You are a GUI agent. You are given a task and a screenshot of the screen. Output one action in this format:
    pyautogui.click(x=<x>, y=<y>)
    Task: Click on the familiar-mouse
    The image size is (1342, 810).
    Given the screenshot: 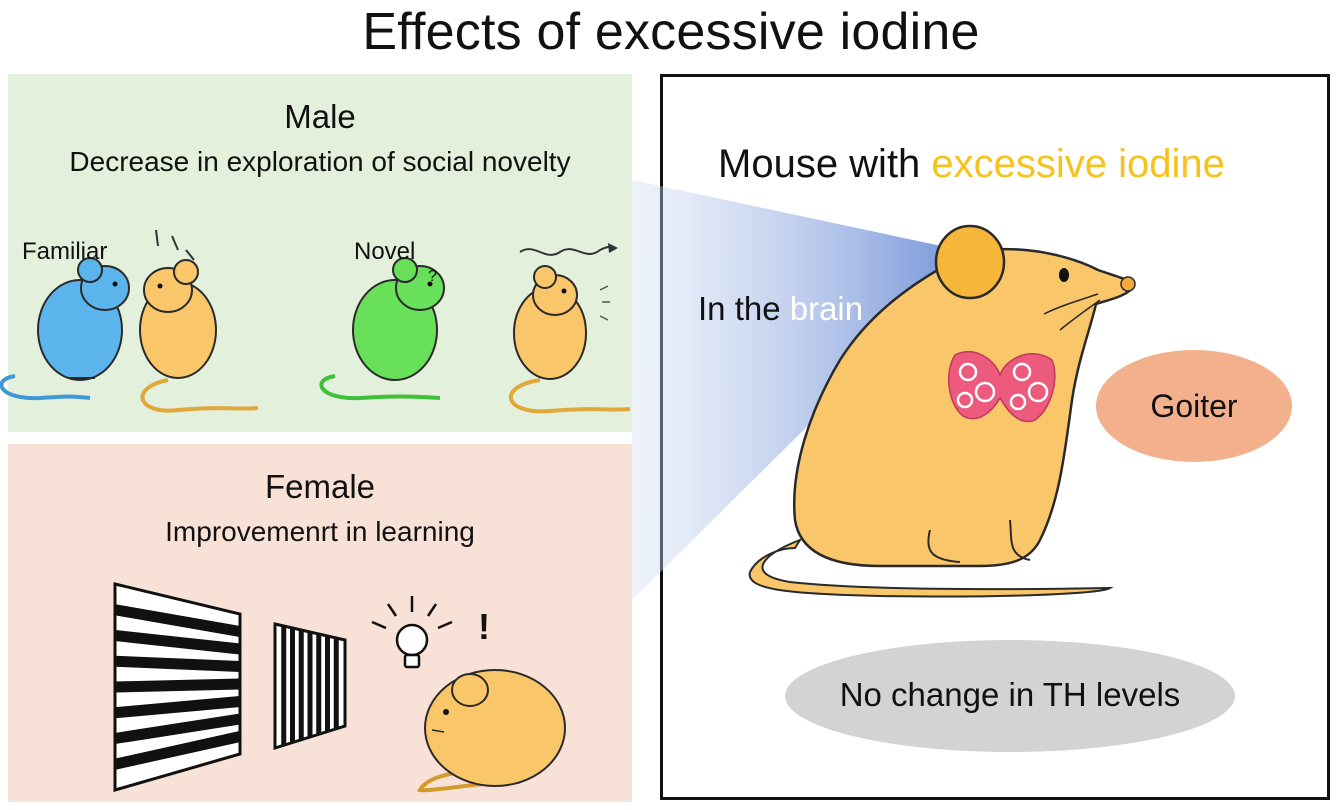 What is the action you would take?
    pyautogui.click(x=65, y=329)
    